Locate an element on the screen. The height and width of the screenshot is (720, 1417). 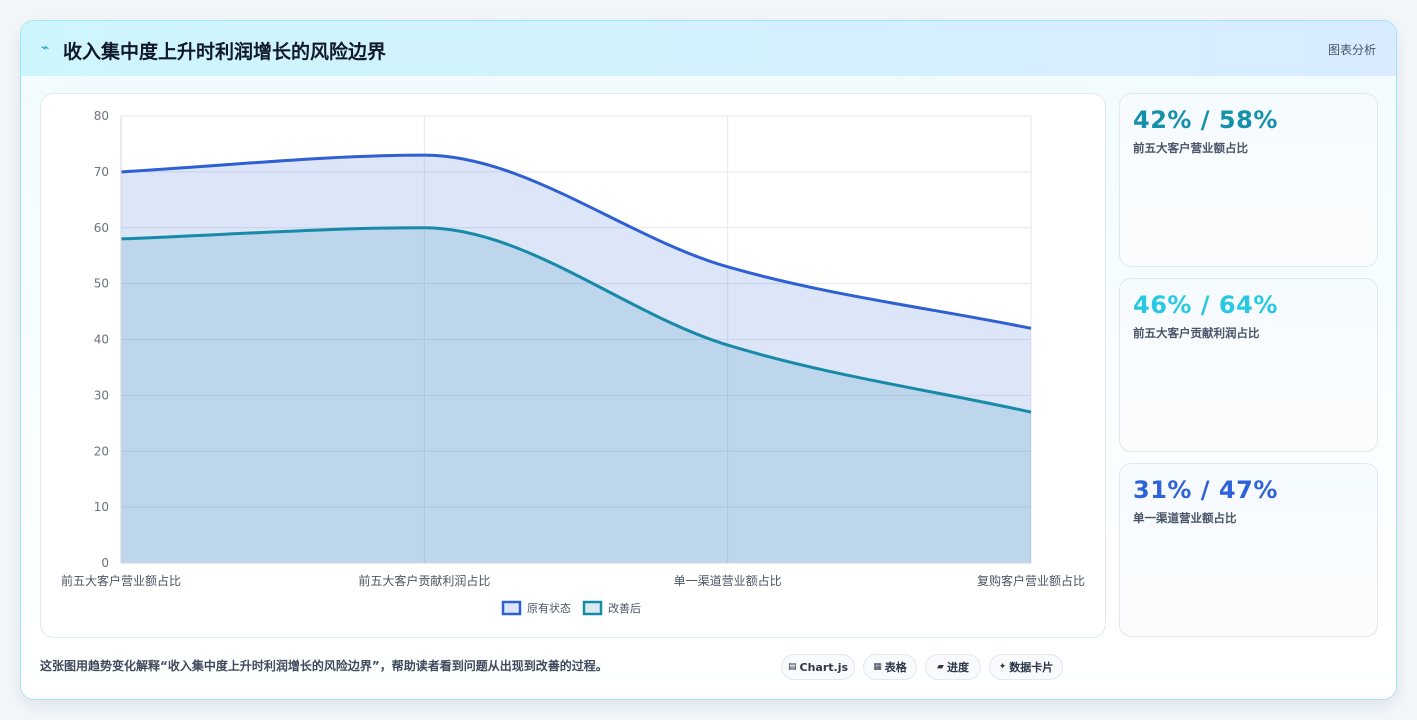
card-header: ⌁ 收入集中度上升时利润增长的风险边界 图表分析 is located at coordinates (708, 48).